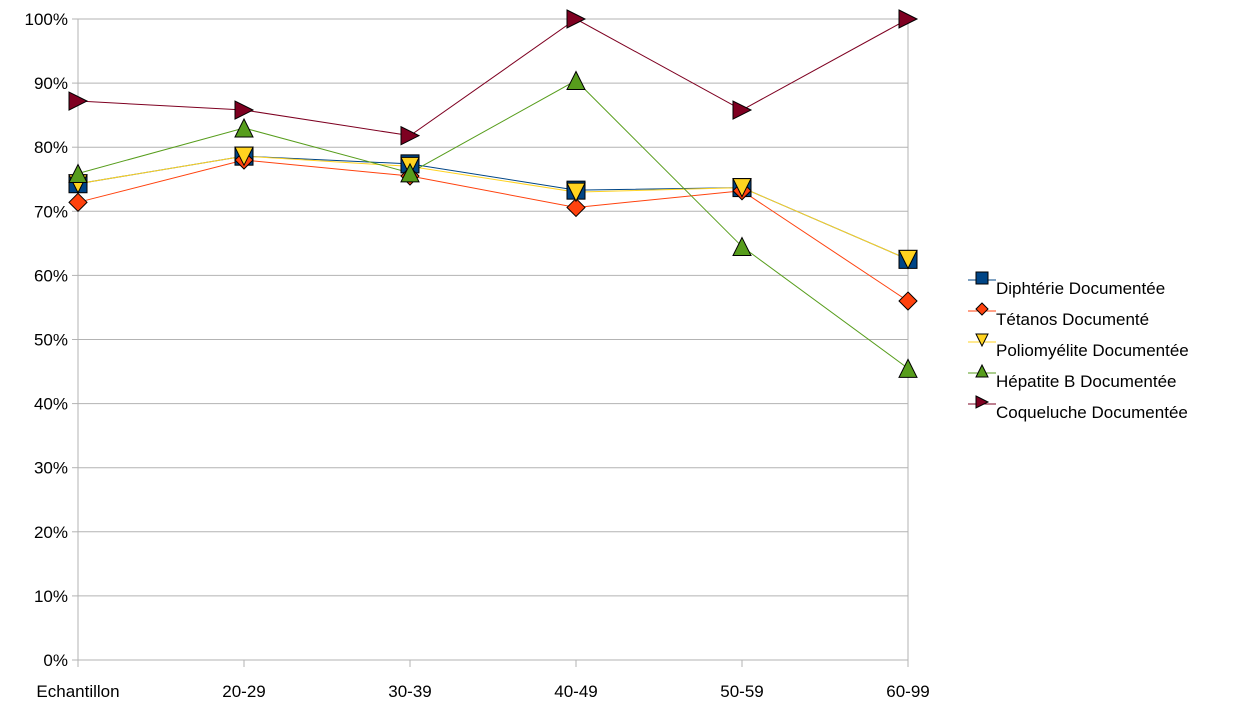 Image resolution: width=1238 pixels, height=711 pixels. Describe the element at coordinates (51, 211) in the screenshot. I see `y-tick-label: 70%` at that location.